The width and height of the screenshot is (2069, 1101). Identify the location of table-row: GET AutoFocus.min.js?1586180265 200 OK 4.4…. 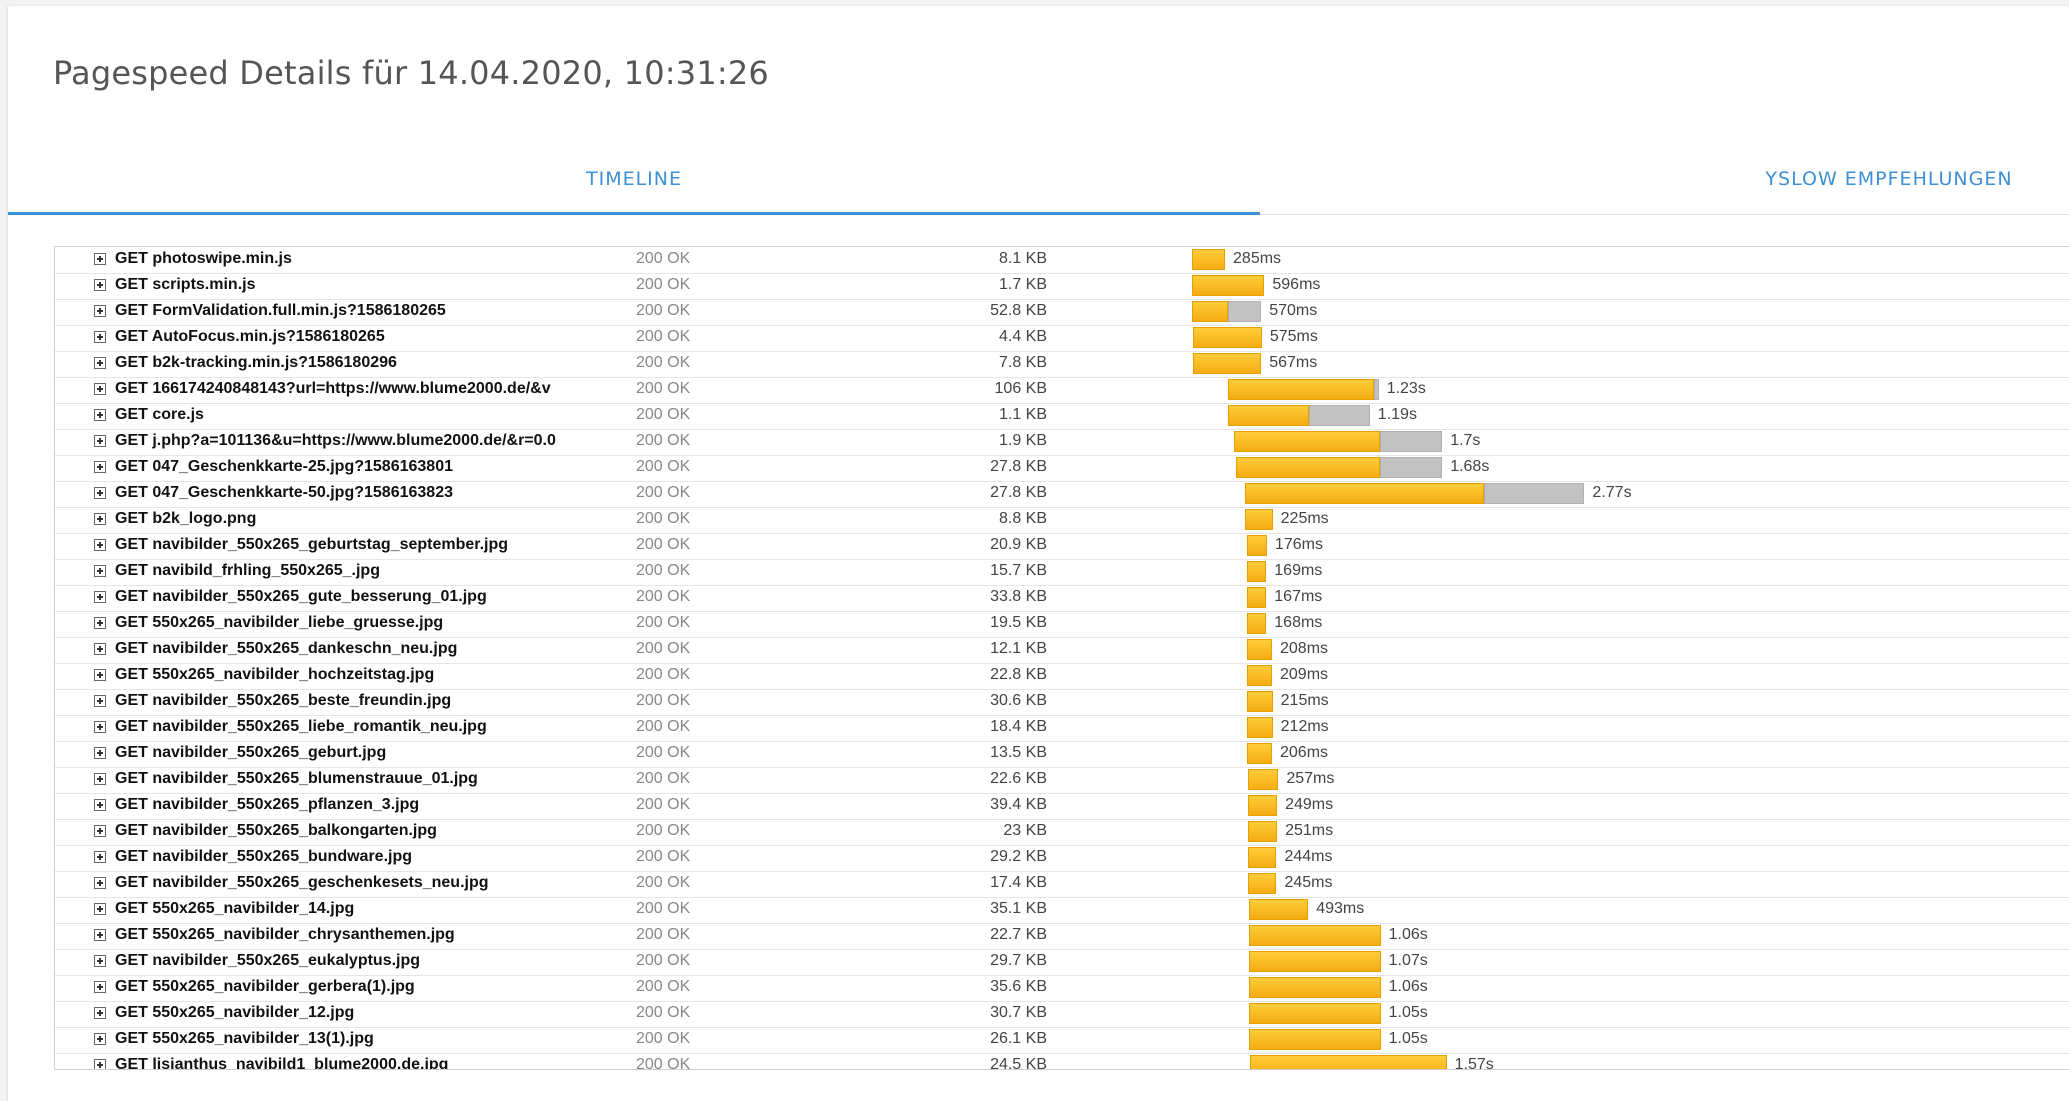
(1062, 338).